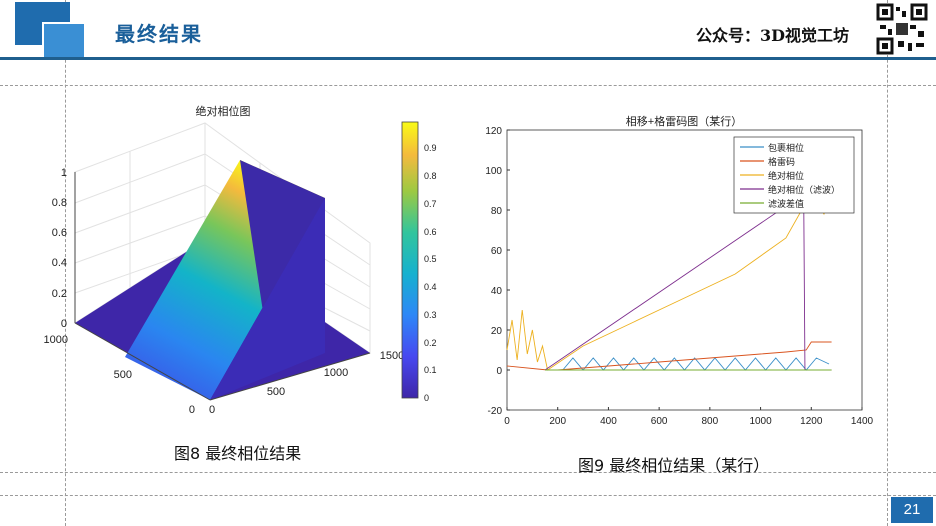 The width and height of the screenshot is (936, 526). Describe the element at coordinates (557, 421) in the screenshot. I see `x-tick-label: 200` at that location.